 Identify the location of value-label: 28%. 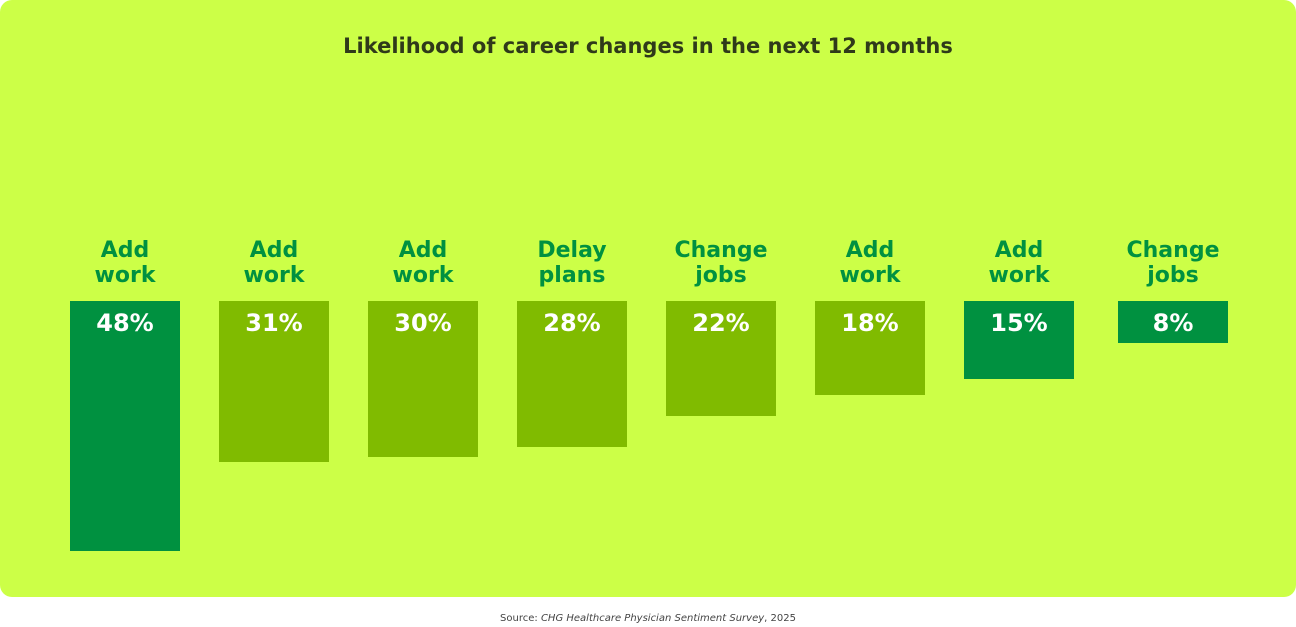
(572, 323).